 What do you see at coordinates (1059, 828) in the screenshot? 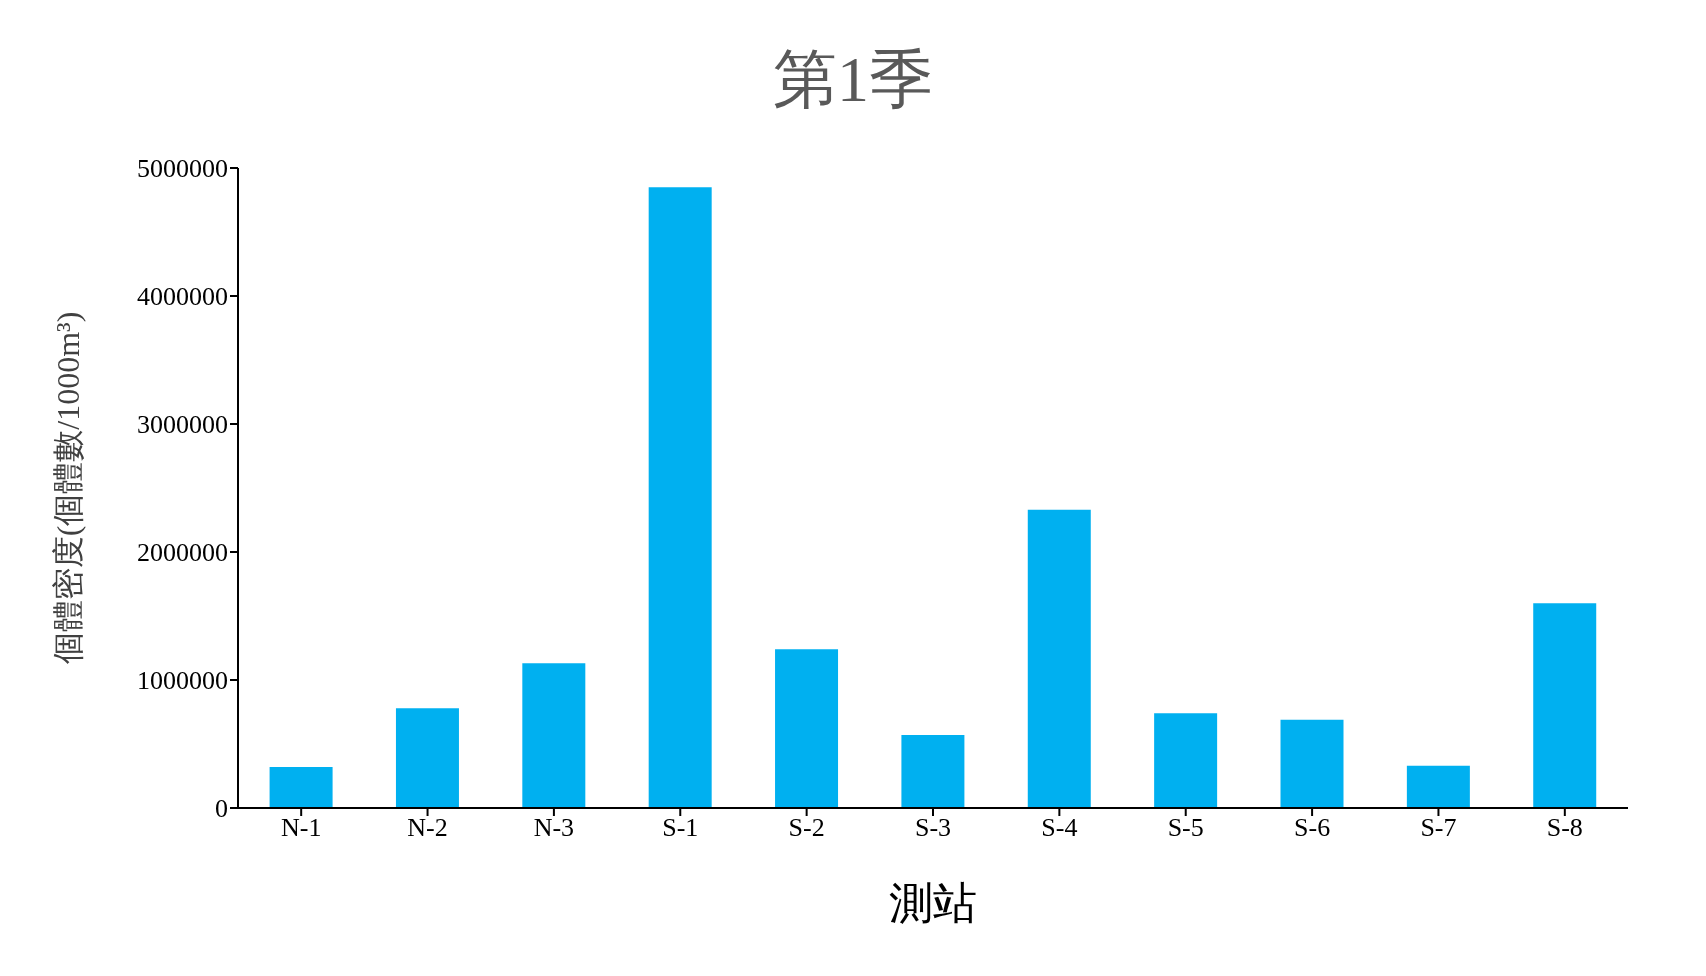
I see `x-tick-label: S-4` at bounding box center [1059, 828].